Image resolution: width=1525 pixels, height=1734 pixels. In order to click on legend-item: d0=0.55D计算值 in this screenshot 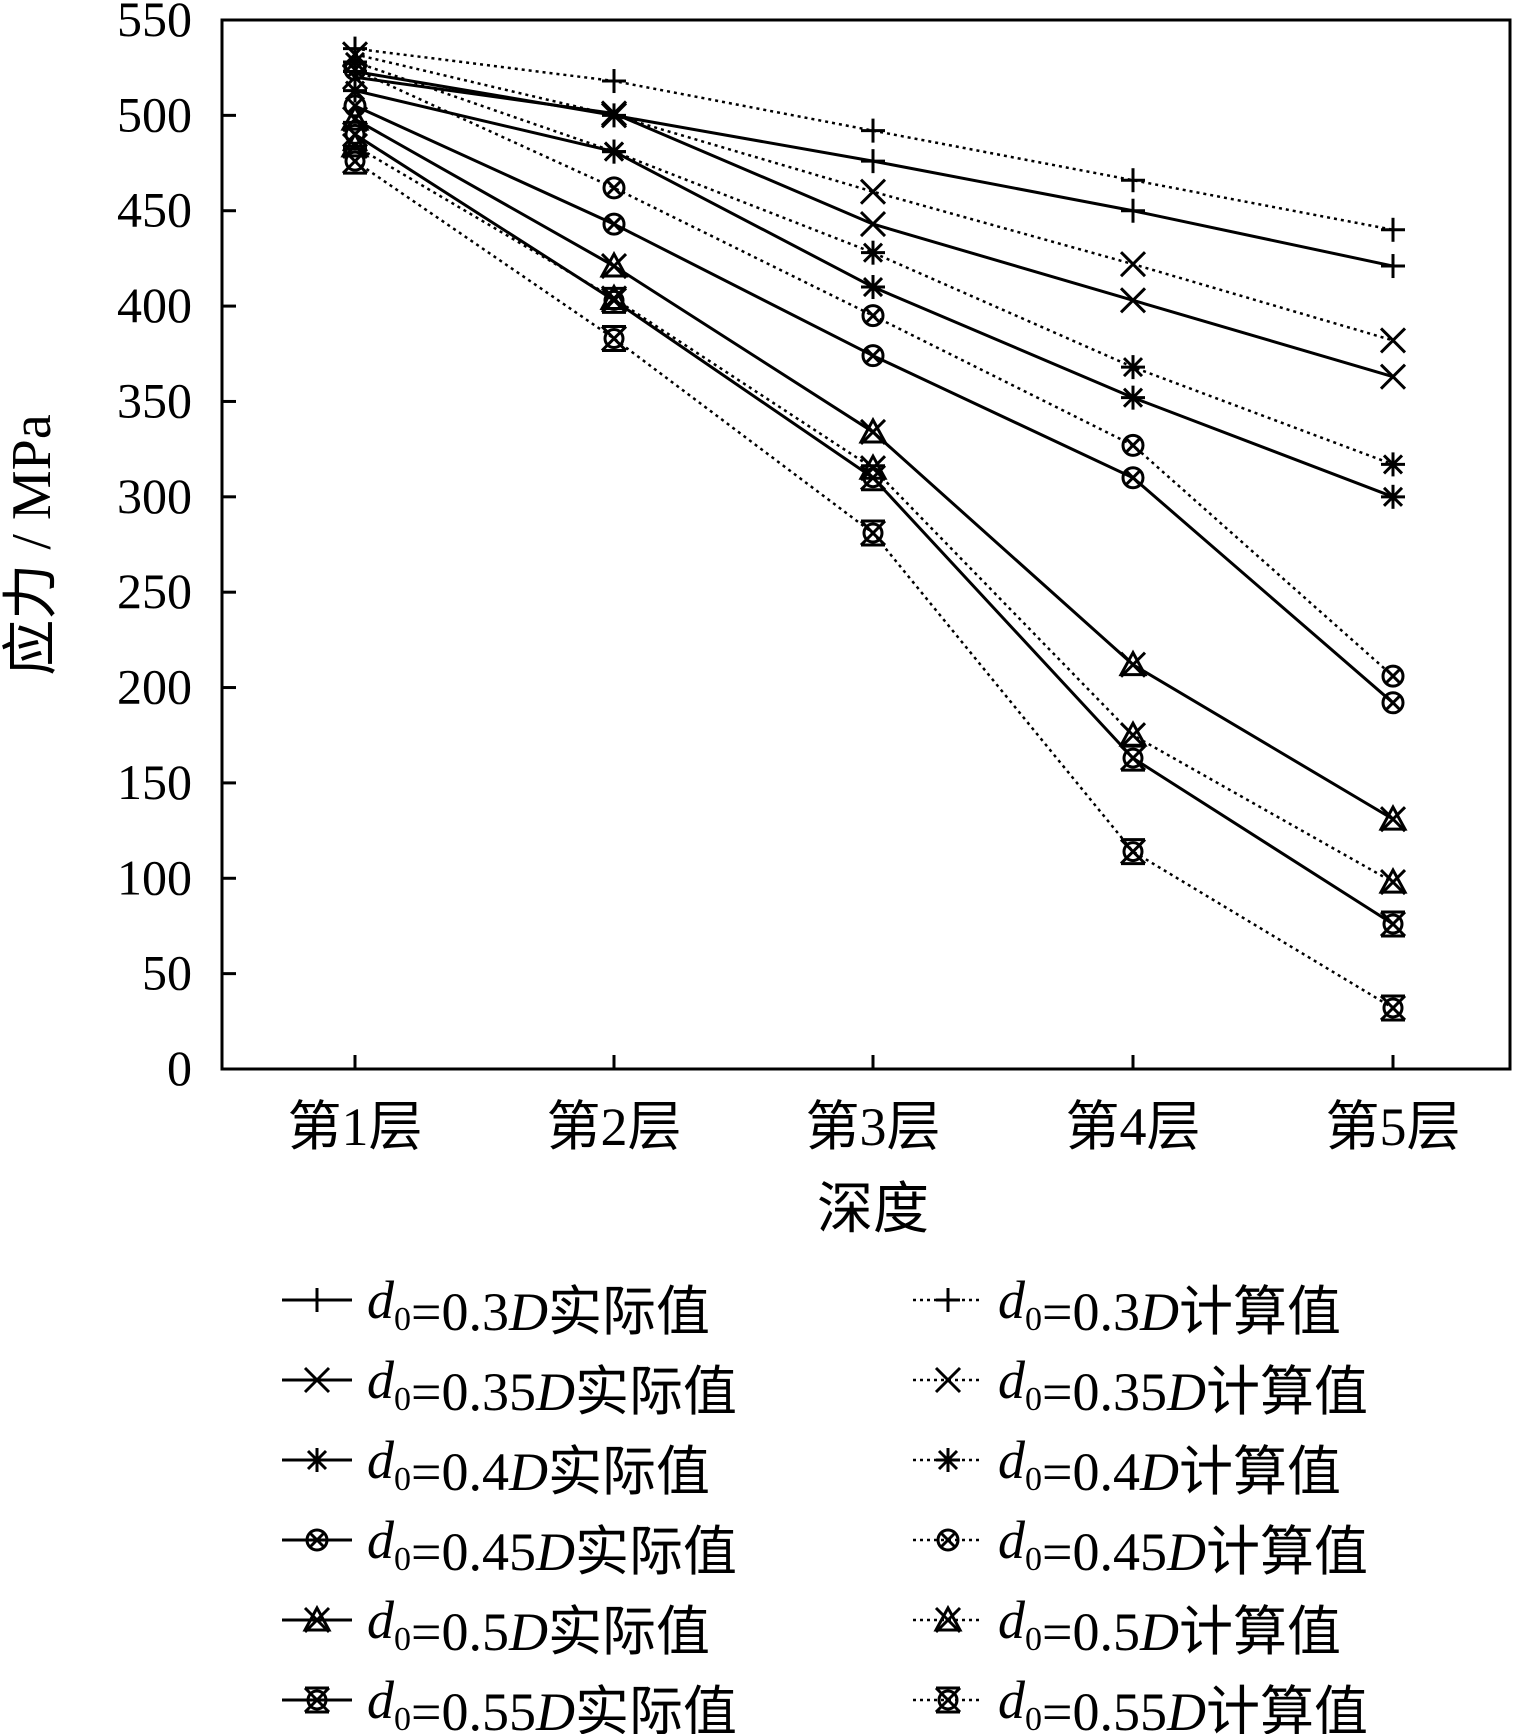, I will do `click(1140, 1702)`.